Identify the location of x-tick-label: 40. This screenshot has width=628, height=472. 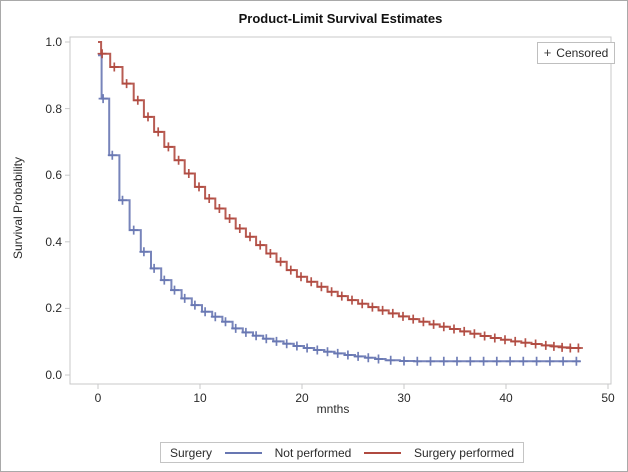
(506, 398).